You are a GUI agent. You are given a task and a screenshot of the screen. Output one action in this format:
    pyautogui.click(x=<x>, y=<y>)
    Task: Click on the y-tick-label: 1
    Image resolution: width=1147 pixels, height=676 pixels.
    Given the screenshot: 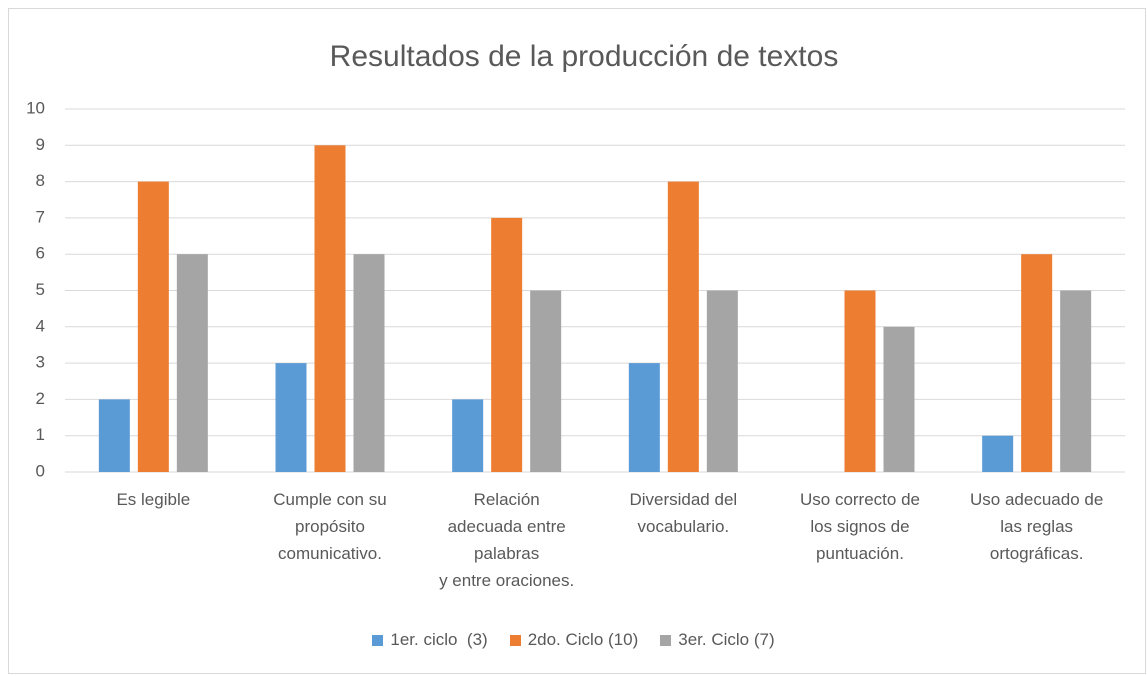 What is the action you would take?
    pyautogui.click(x=40, y=434)
    